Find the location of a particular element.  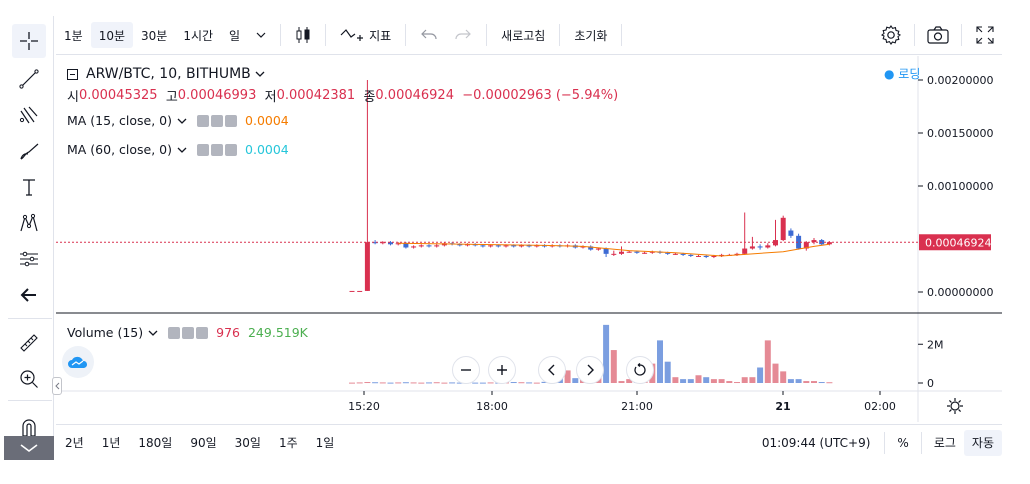

collapse-toolbar-button is located at coordinates (29, 448).